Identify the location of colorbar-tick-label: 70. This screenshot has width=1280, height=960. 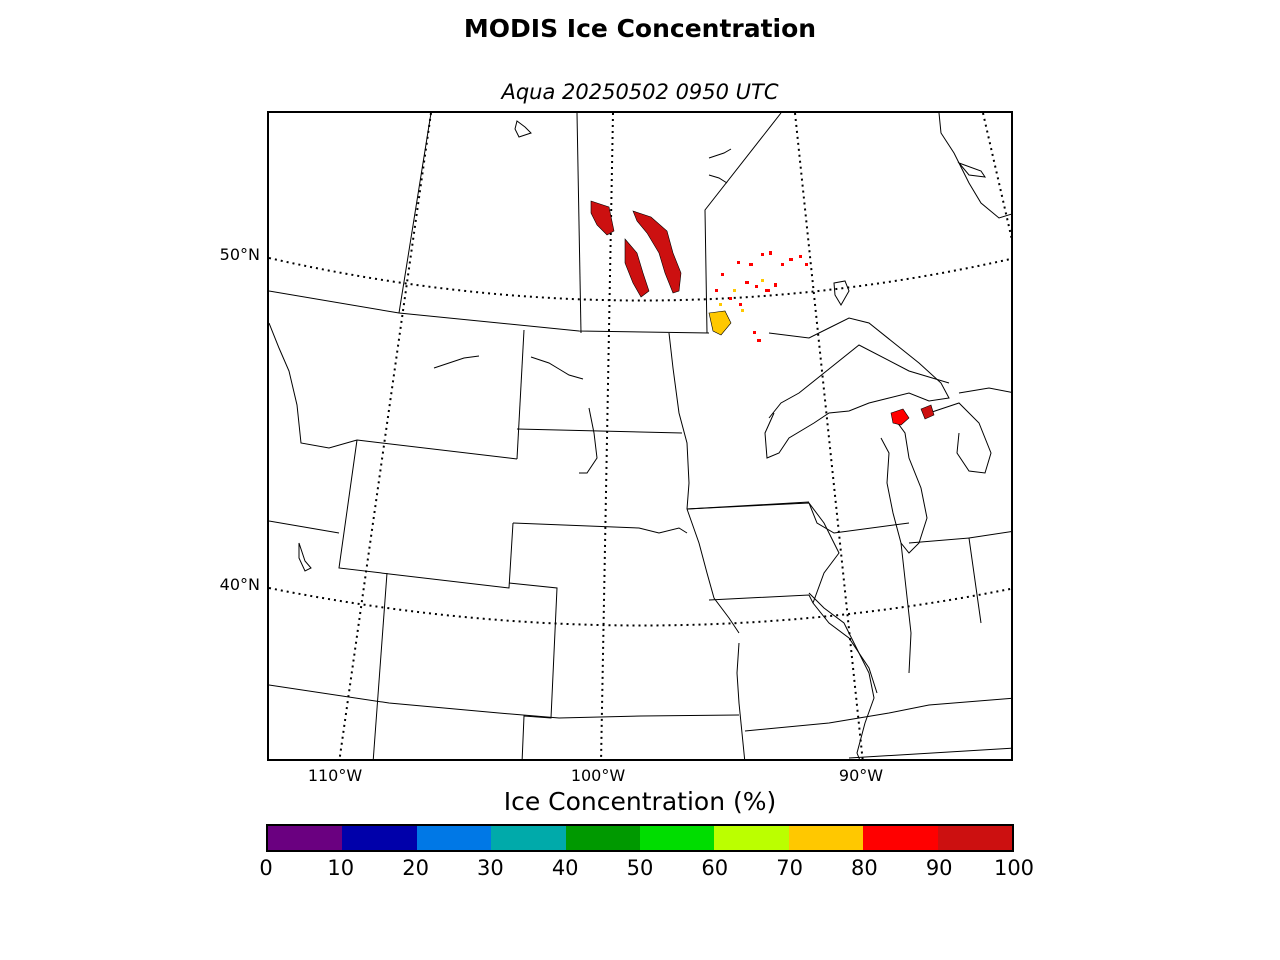
(789, 868).